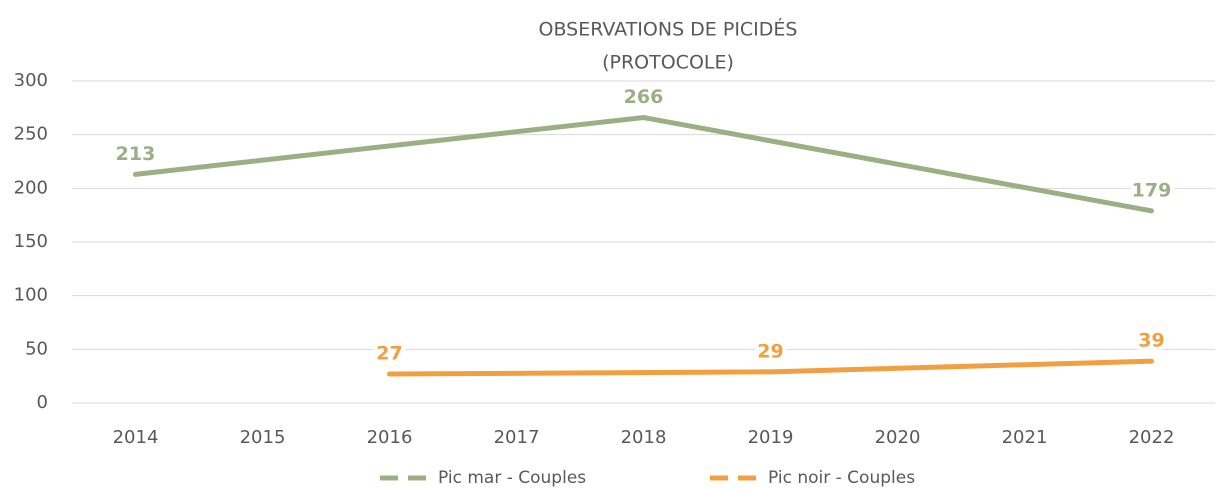  What do you see at coordinates (644, 97) in the screenshot?
I see `data-label: 266` at bounding box center [644, 97].